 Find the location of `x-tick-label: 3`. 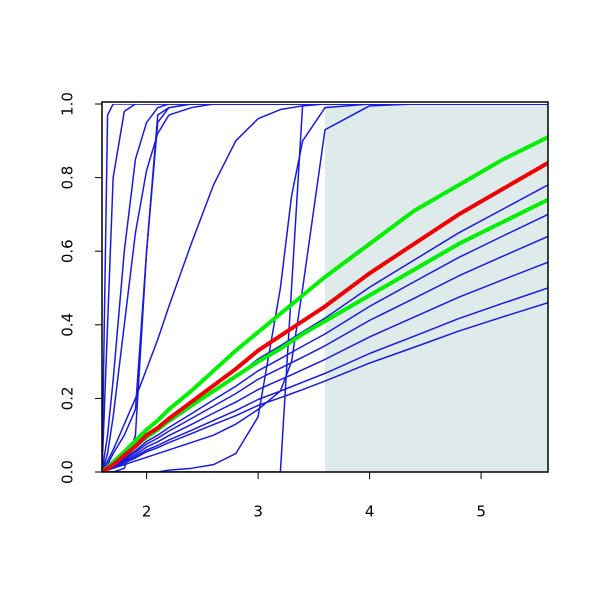

x-tick-label: 3 is located at coordinates (258, 512).